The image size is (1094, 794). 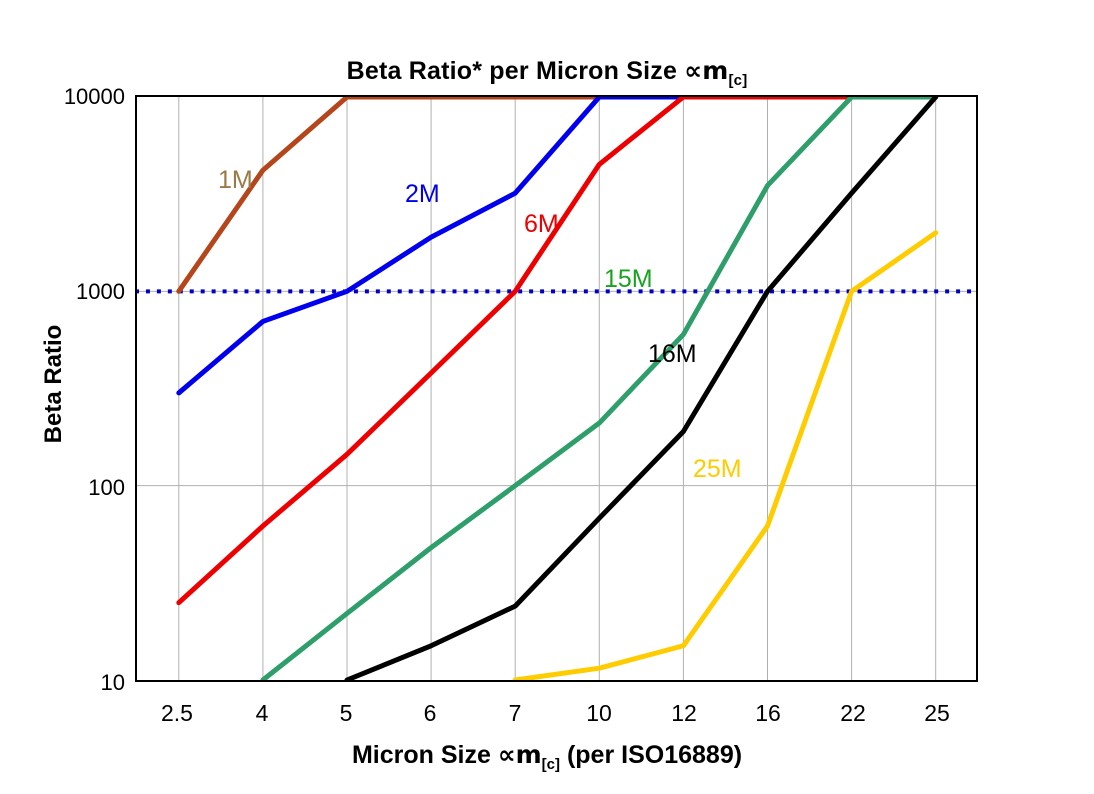 I want to click on series-label-16M: 16M, so click(x=672, y=354).